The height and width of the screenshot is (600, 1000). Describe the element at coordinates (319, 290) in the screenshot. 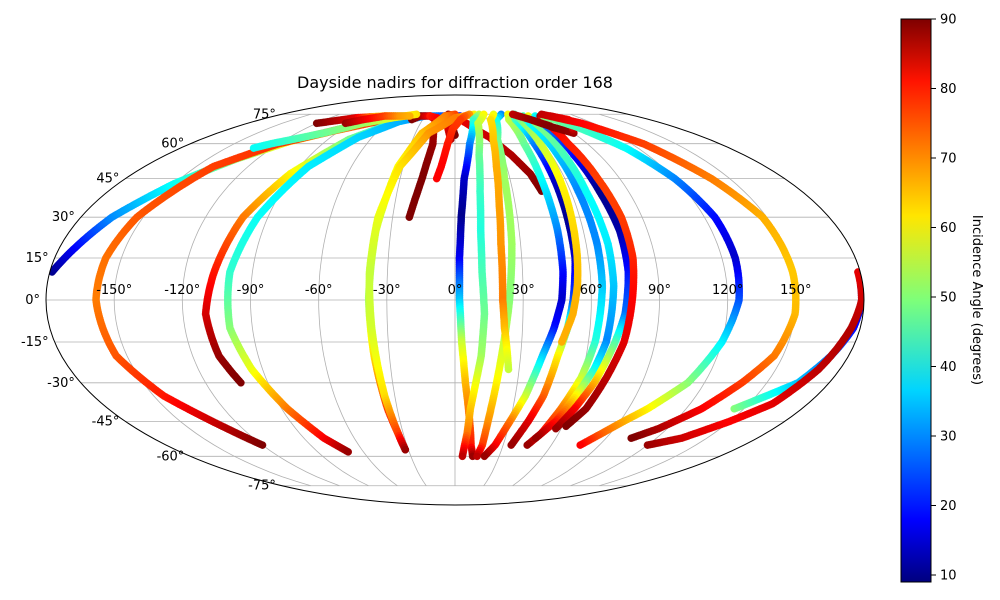

I see `lon-tick-label: -60°` at that location.